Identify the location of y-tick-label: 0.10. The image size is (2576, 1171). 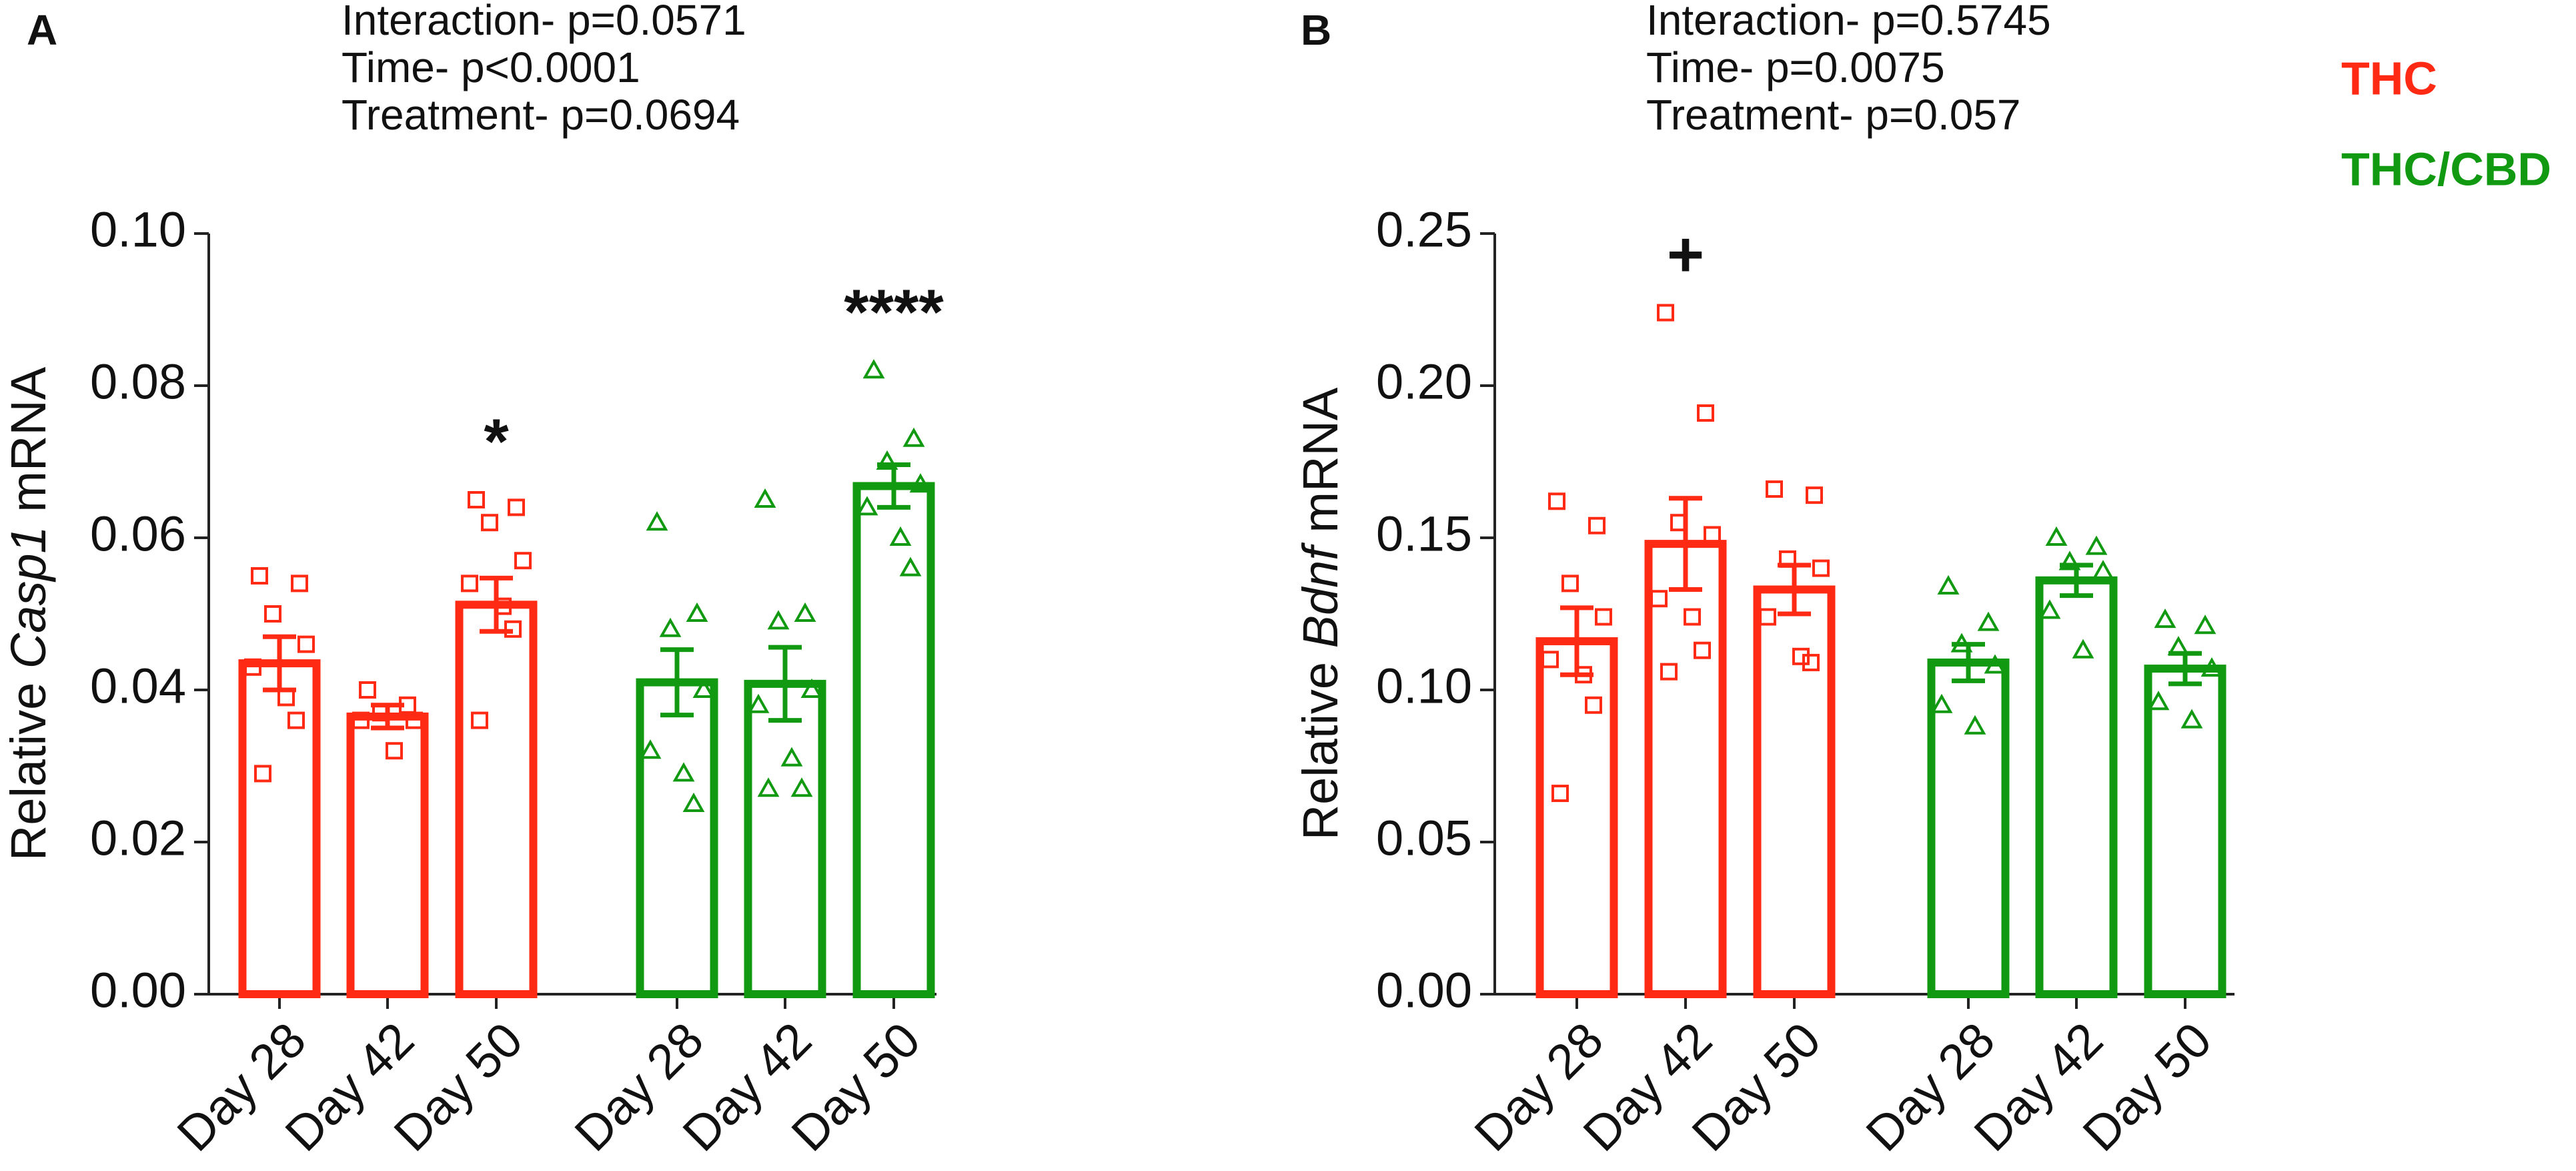
(138, 230).